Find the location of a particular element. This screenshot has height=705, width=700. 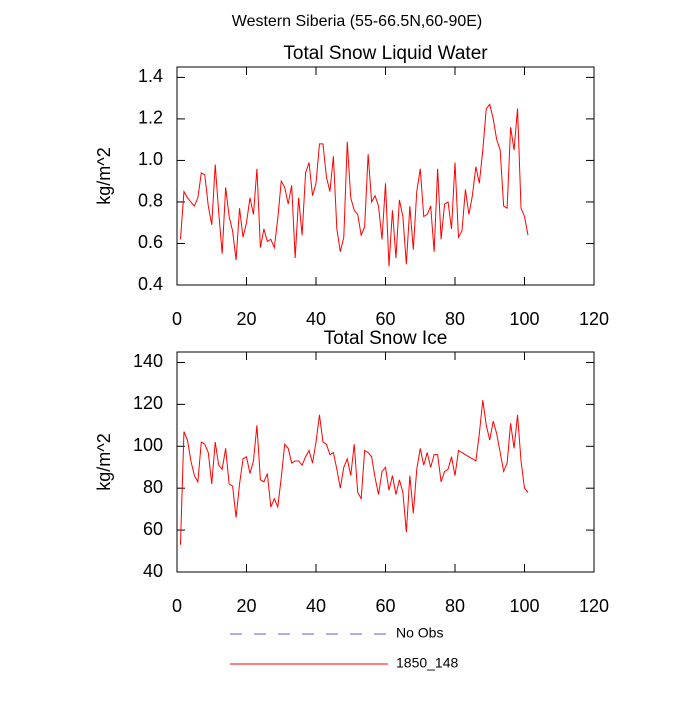

y-tick-label: 60 is located at coordinates (153, 529).